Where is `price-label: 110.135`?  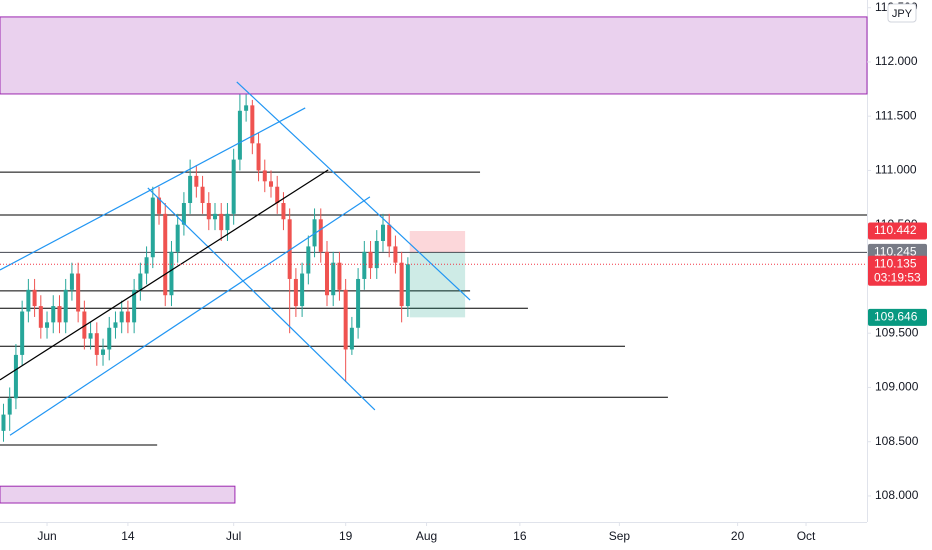 price-label: 110.135 is located at coordinates (895, 263).